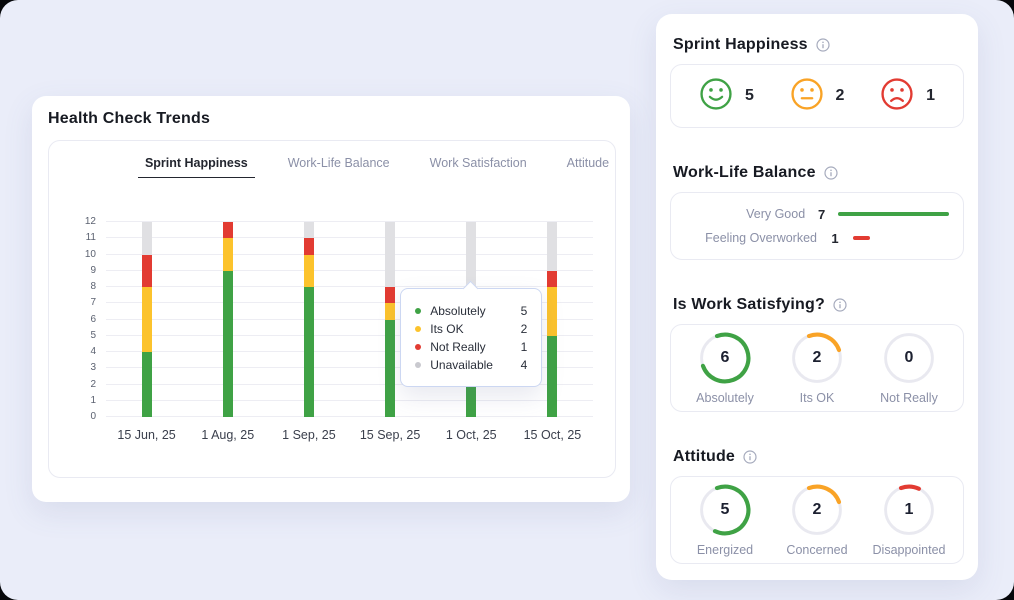 This screenshot has height=600, width=1014. I want to click on ring-item-absolutely: 6 Absolutely, so click(725, 368).